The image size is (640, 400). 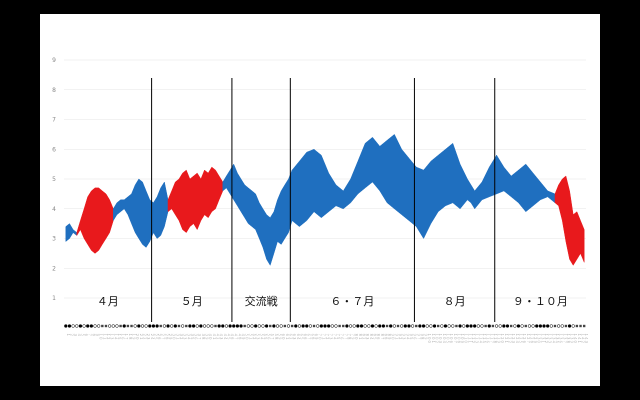 What do you see at coordinates (108, 301) in the screenshot?
I see `period-label: ４月` at bounding box center [108, 301].